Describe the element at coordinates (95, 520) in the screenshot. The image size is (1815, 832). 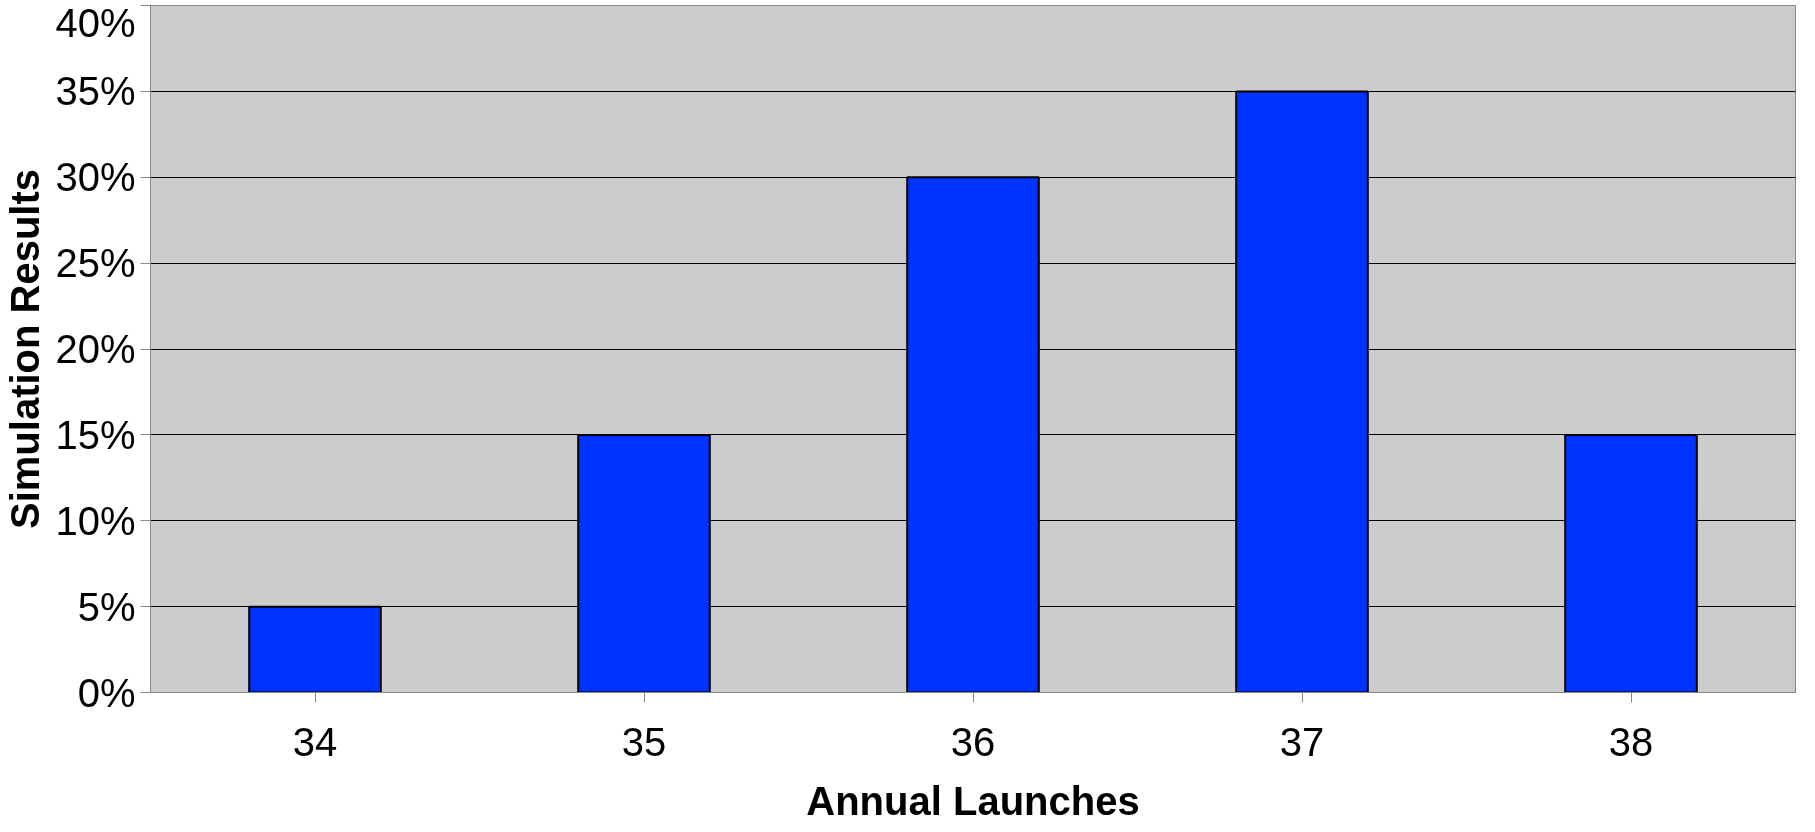
I see `y-tick-label: 10%` at that location.